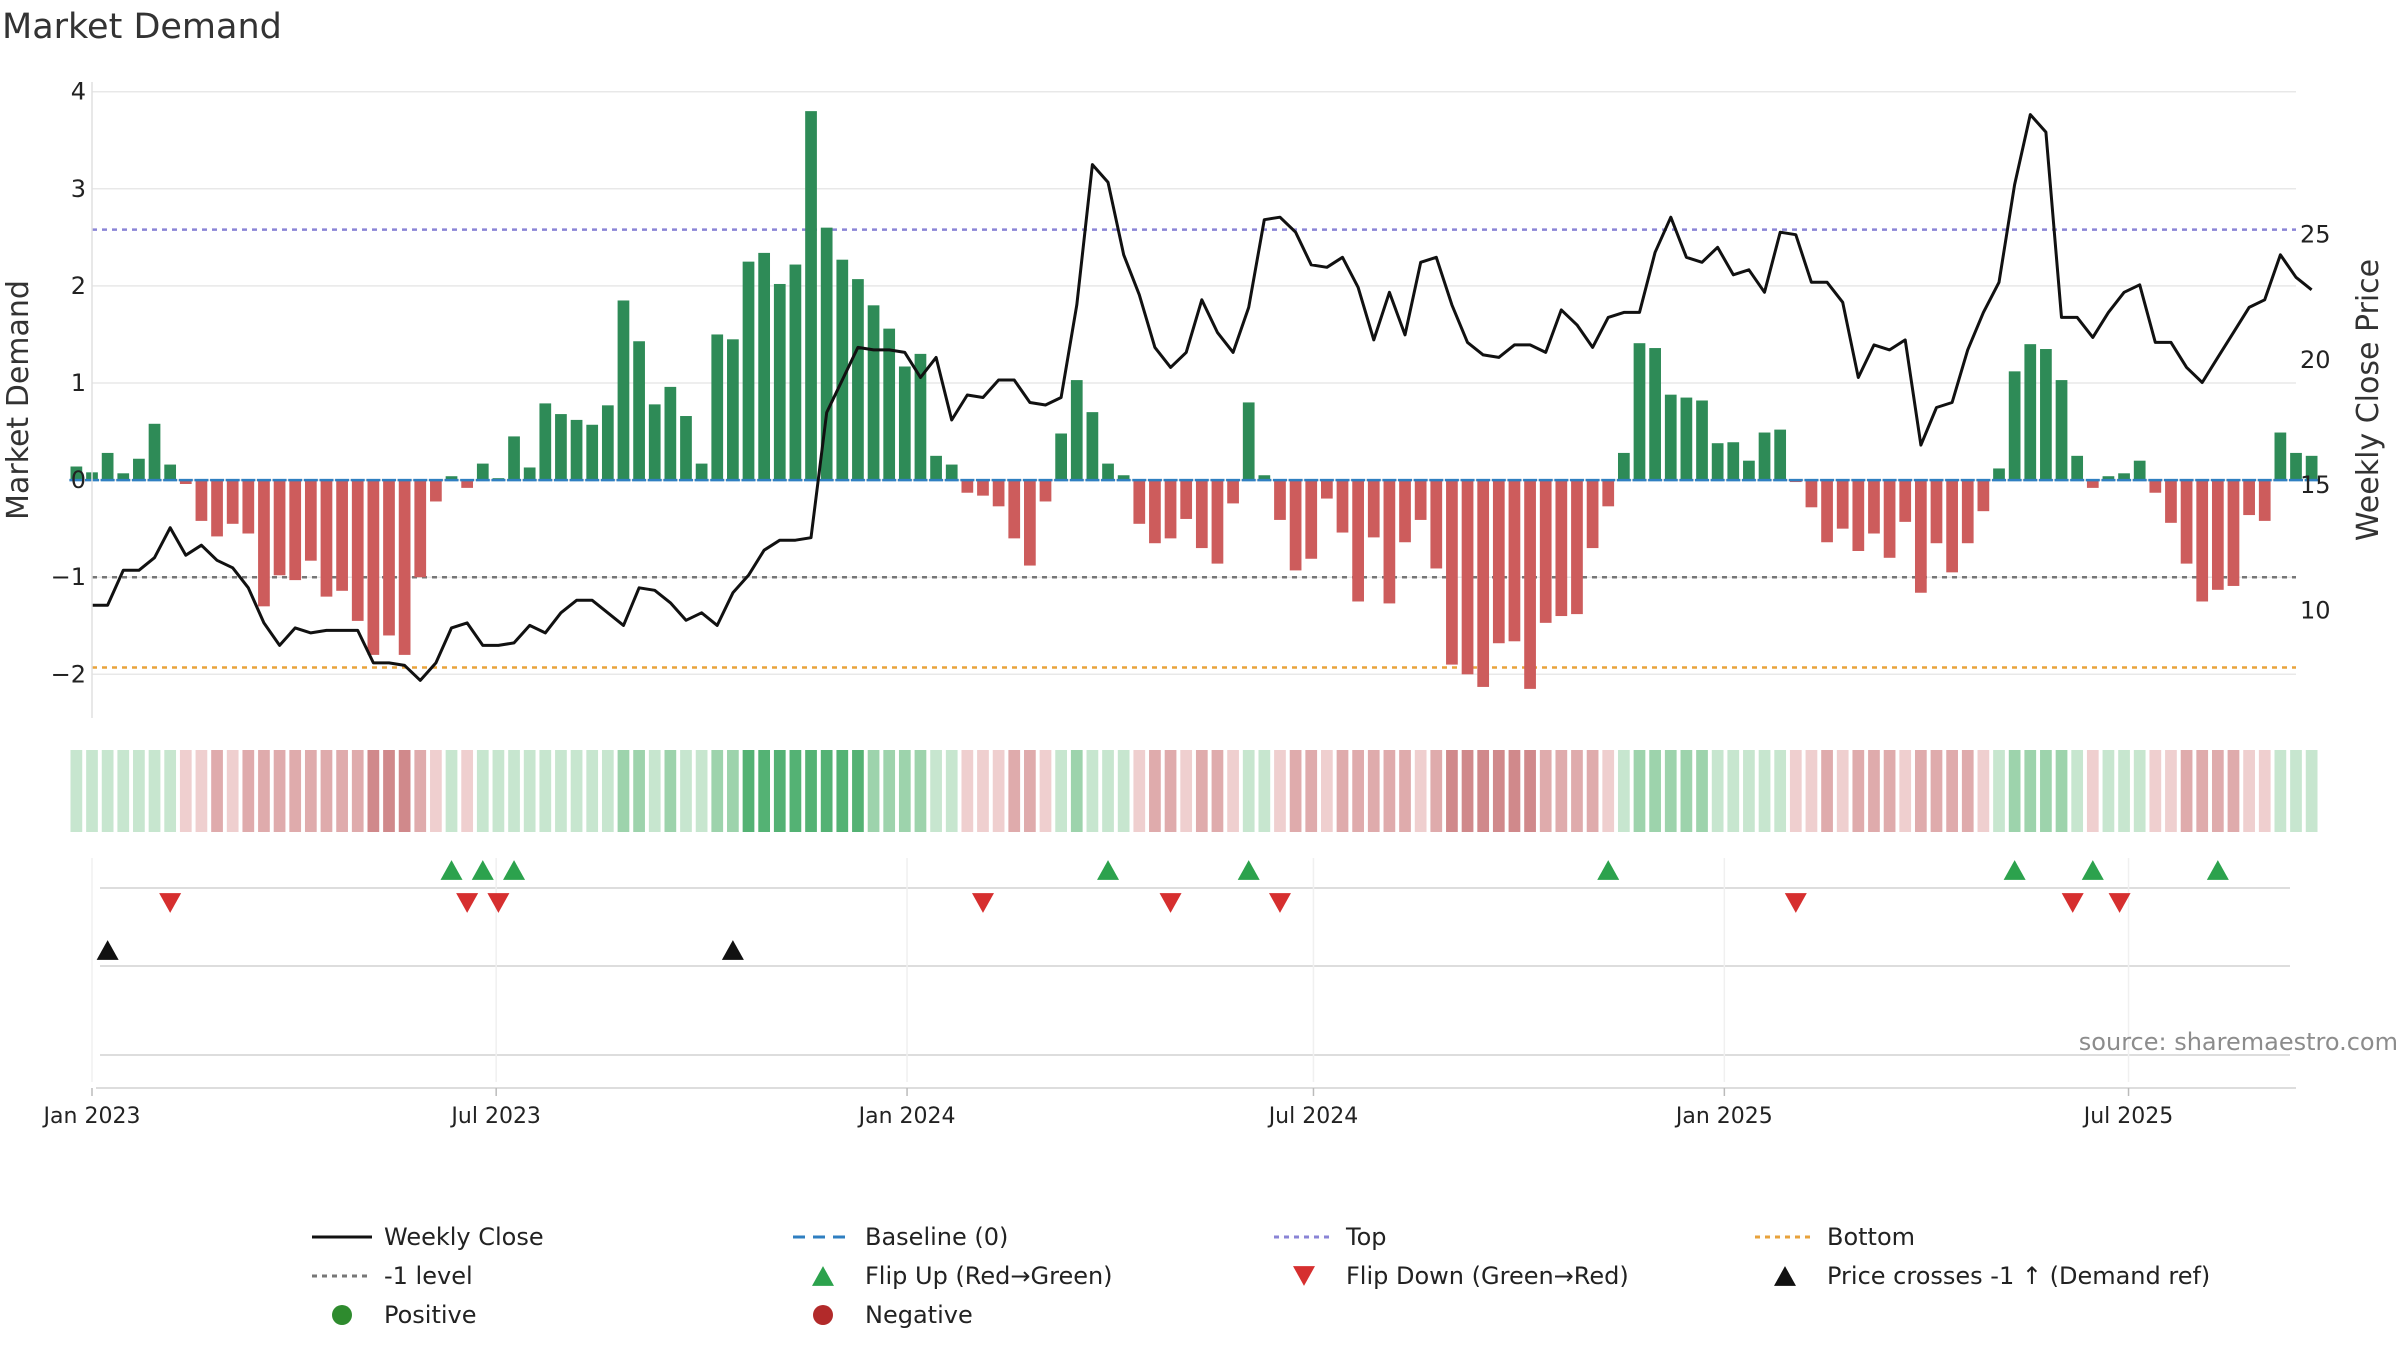  I want to click on legend-item: Flip Up (Red→Green), so click(962, 1276).